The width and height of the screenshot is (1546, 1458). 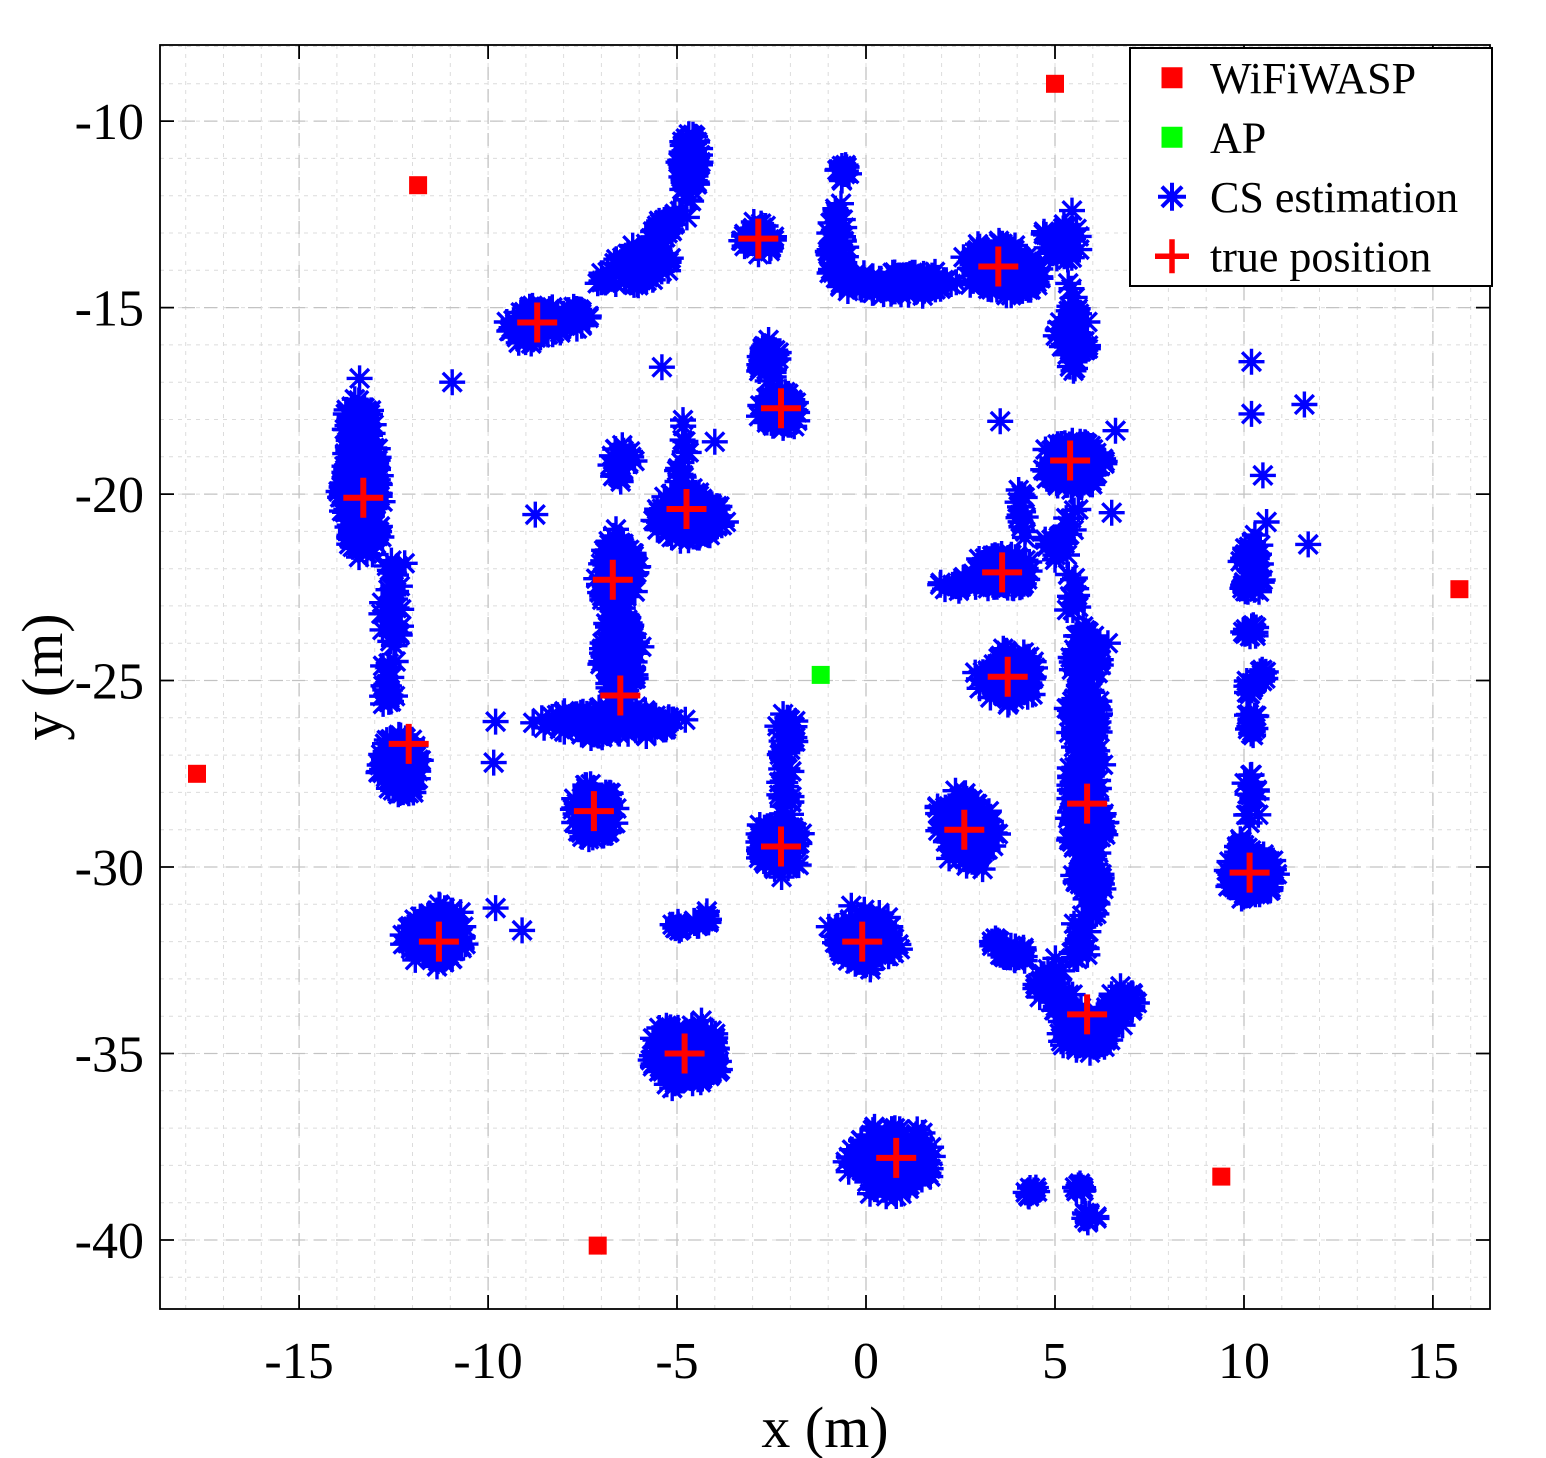 What do you see at coordinates (1172, 256) in the screenshot?
I see `plus-legend-icon` at bounding box center [1172, 256].